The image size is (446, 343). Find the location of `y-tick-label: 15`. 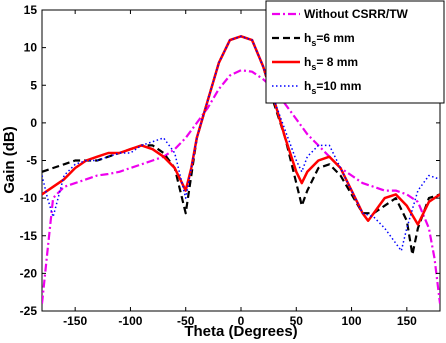

y-tick-label: 15 is located at coordinates (31, 10).